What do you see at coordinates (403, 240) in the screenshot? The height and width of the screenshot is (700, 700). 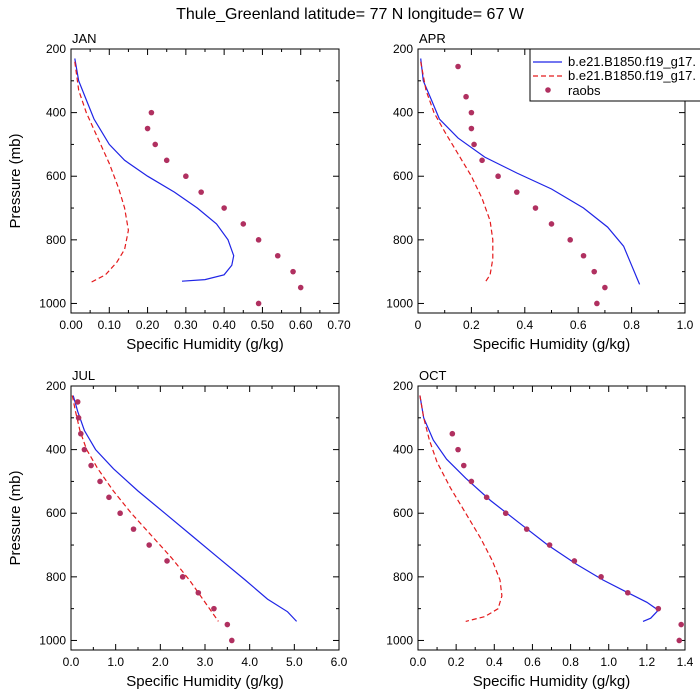 I see `apr-y-tick-label: 800` at bounding box center [403, 240].